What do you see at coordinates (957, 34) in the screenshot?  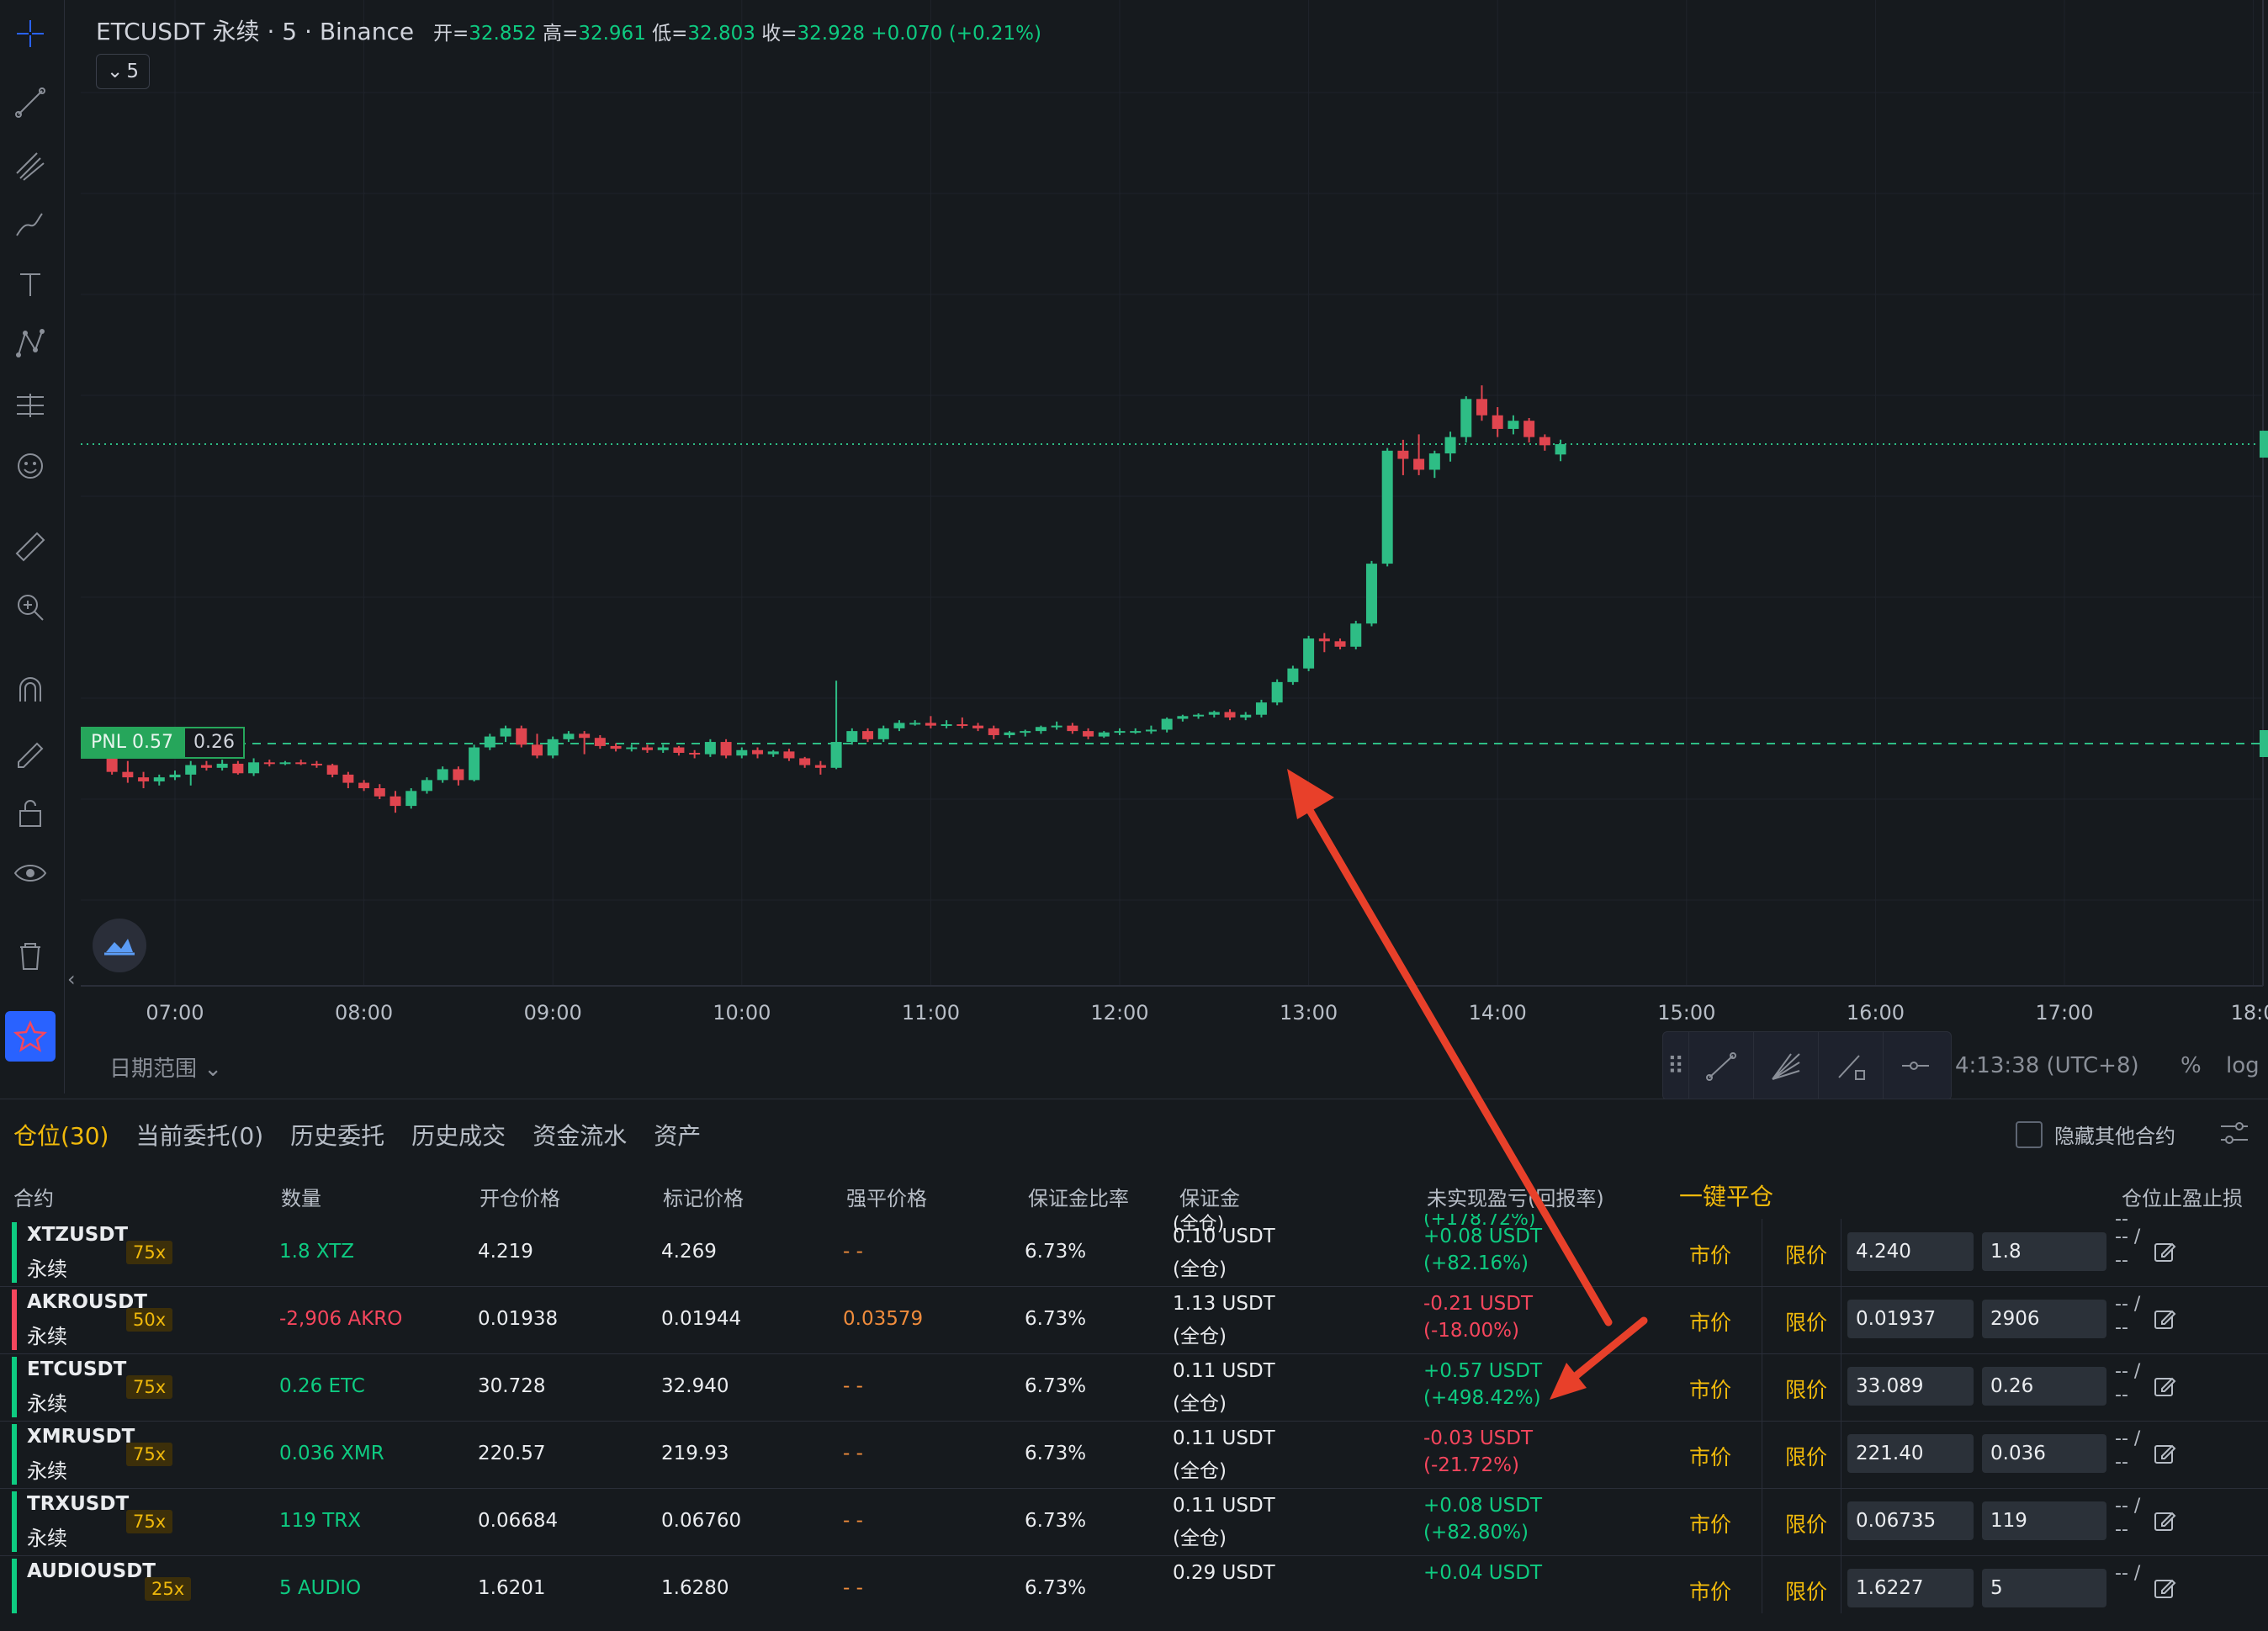 I see `change-value: +0.070 (+0.21%)` at bounding box center [957, 34].